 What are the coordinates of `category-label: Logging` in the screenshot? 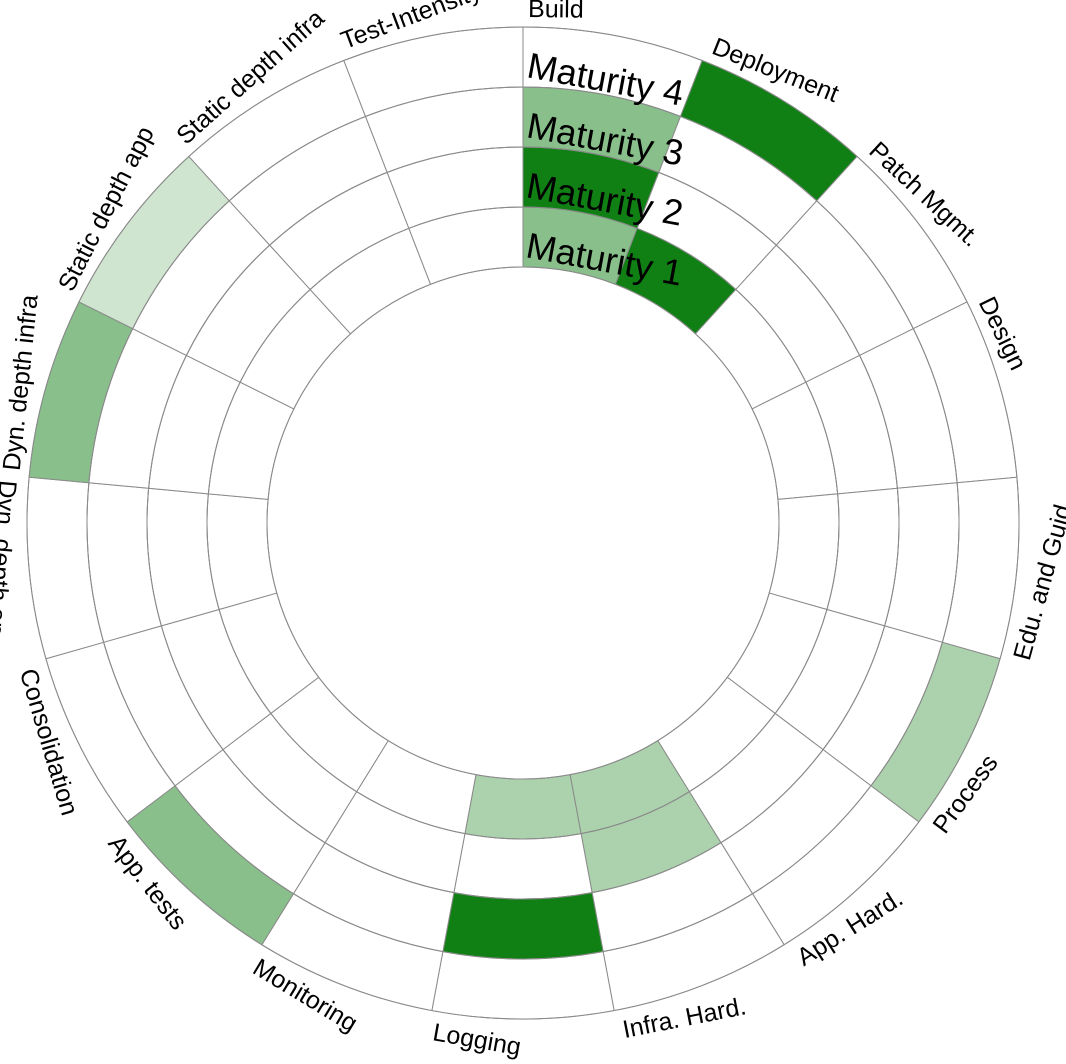 It's located at (477, 1039).